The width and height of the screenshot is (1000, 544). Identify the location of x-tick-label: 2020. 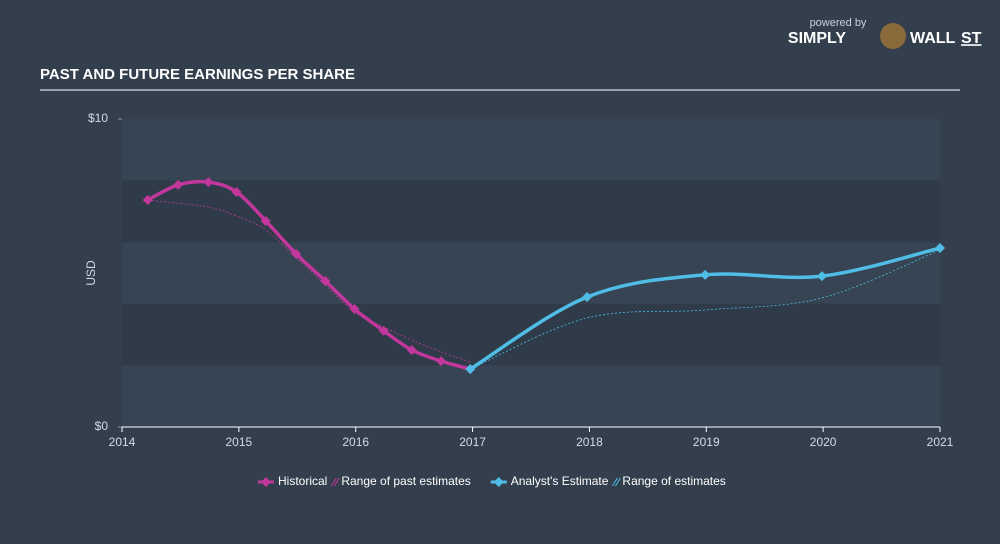
(823, 442).